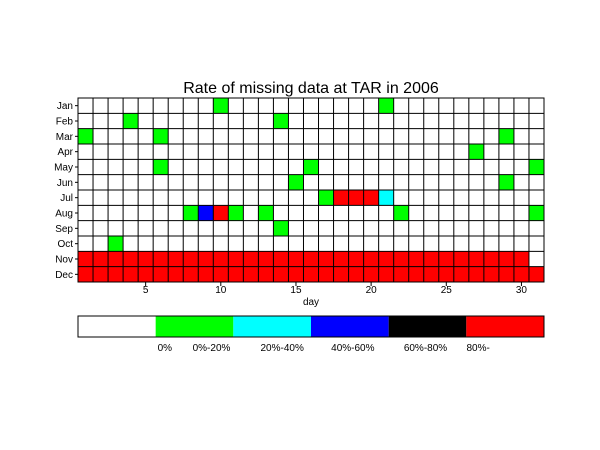 The width and height of the screenshot is (600, 450). I want to click on color-legend: 0% 0%-20% 20%-40% 40%-60% 60%-80% 80%-, so click(311, 334).